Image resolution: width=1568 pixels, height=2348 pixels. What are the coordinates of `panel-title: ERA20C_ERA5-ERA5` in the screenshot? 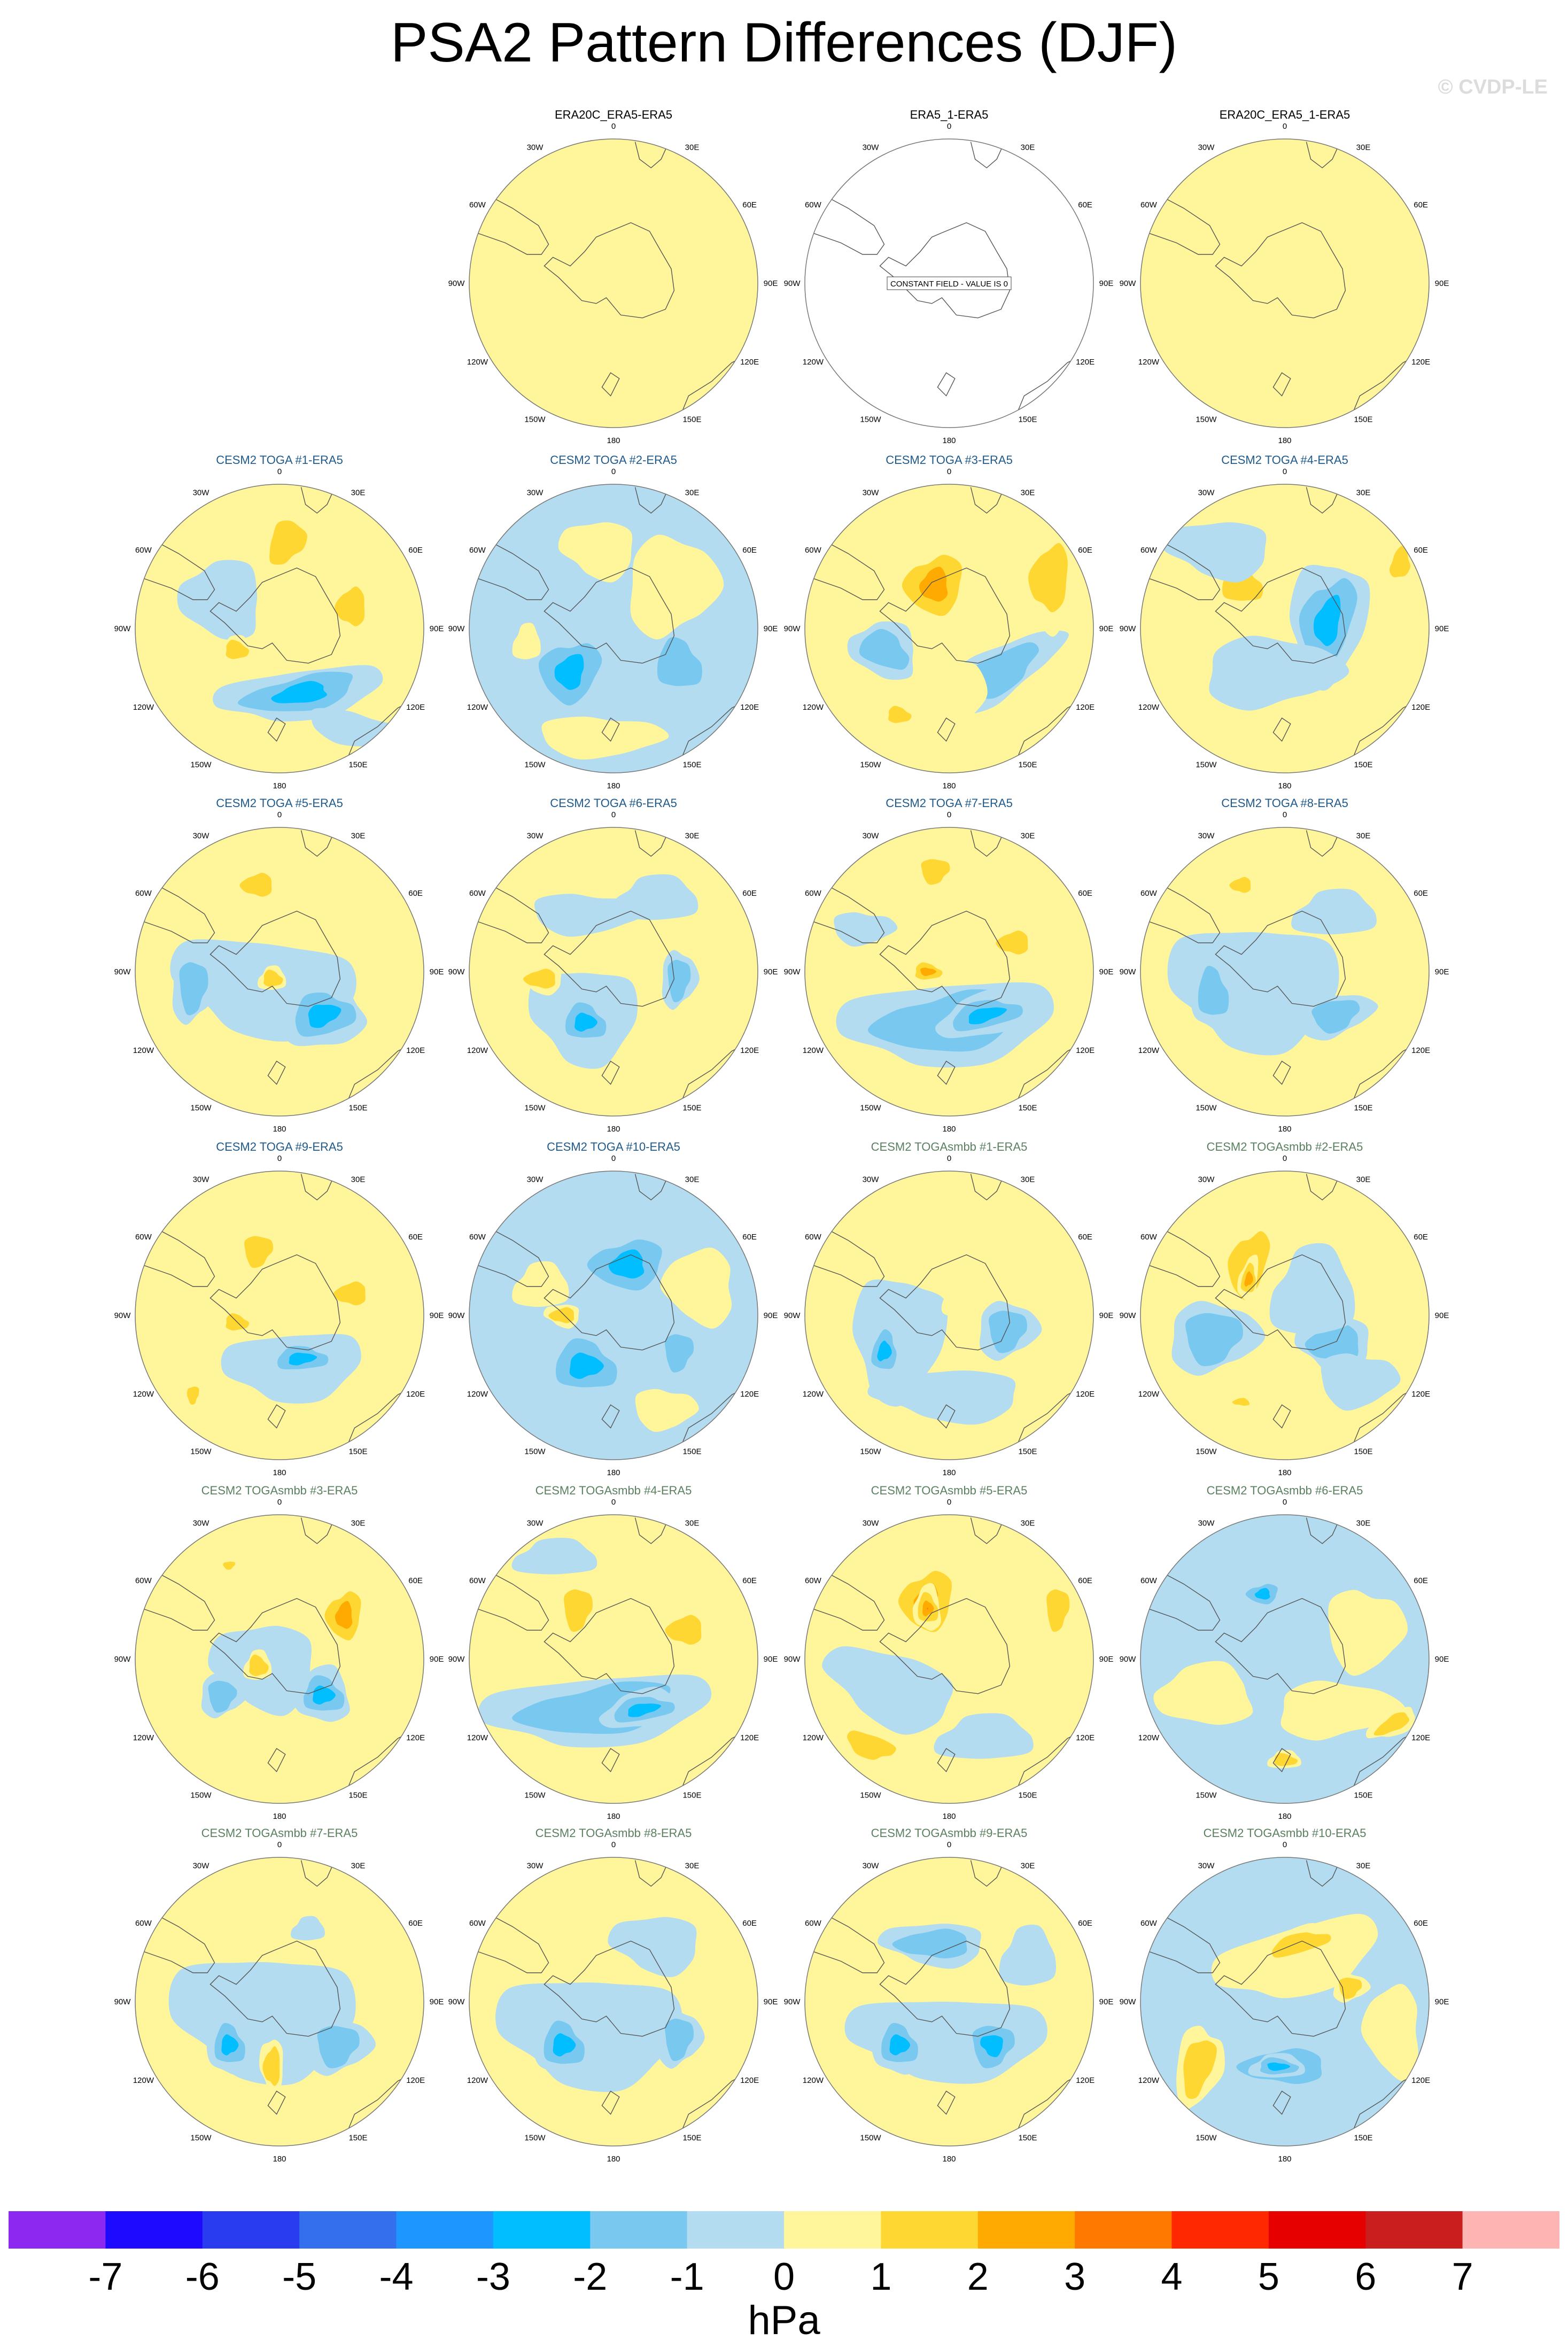 It's located at (613, 114).